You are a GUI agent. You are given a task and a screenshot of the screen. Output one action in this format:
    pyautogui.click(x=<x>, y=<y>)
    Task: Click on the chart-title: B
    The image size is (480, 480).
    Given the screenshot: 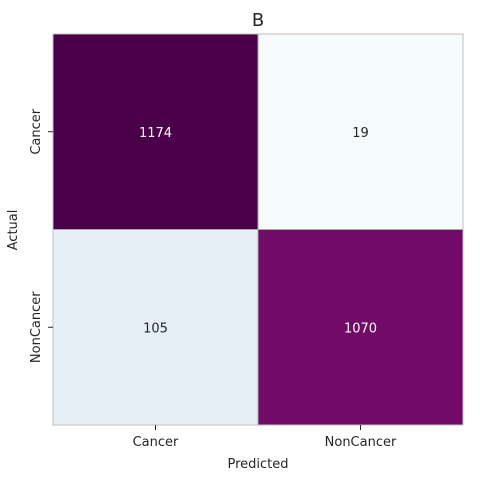 What is the action you would take?
    pyautogui.click(x=258, y=20)
    